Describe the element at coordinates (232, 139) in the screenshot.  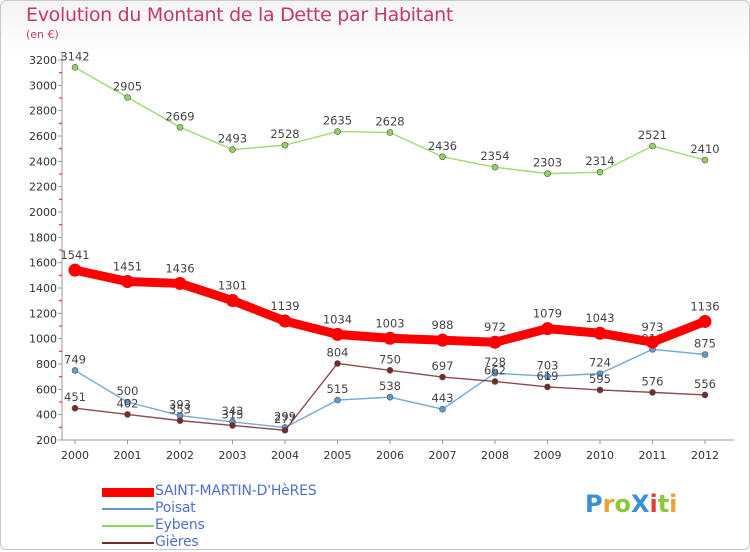
I see `data-label: 2493` at that location.